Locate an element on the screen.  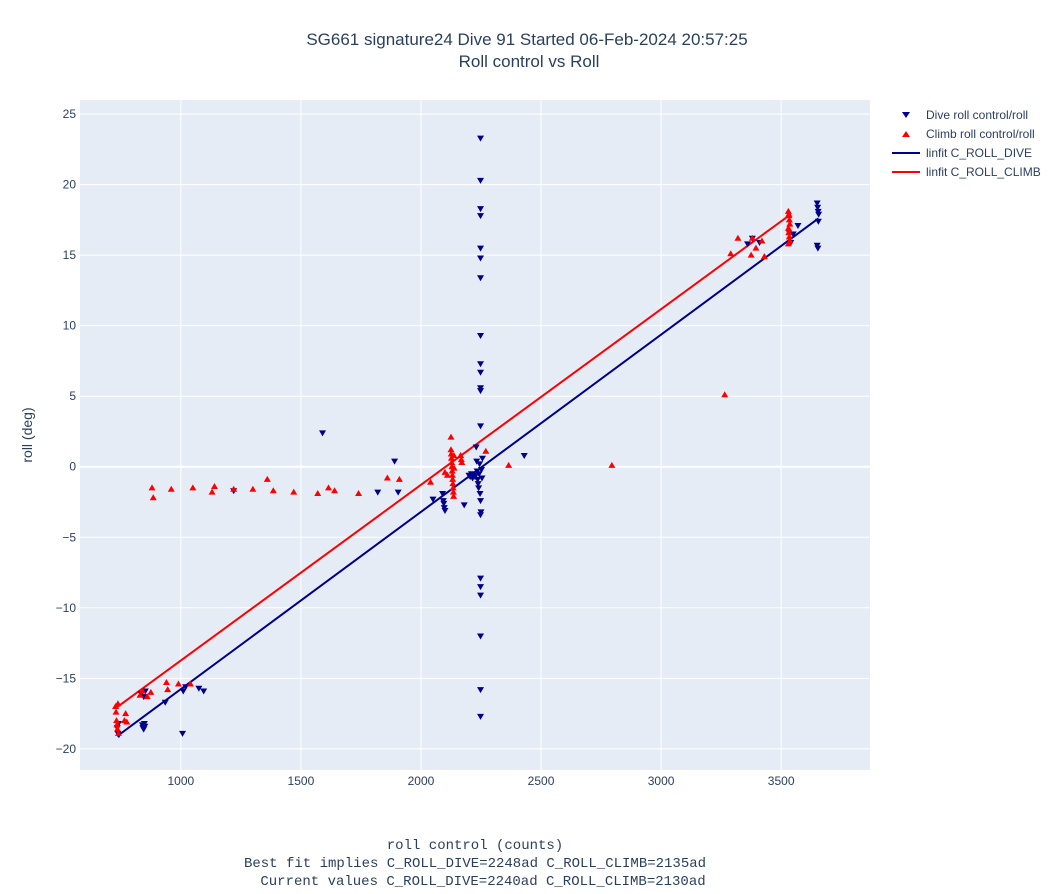
y-tick-label: −10 is located at coordinates (66, 608).